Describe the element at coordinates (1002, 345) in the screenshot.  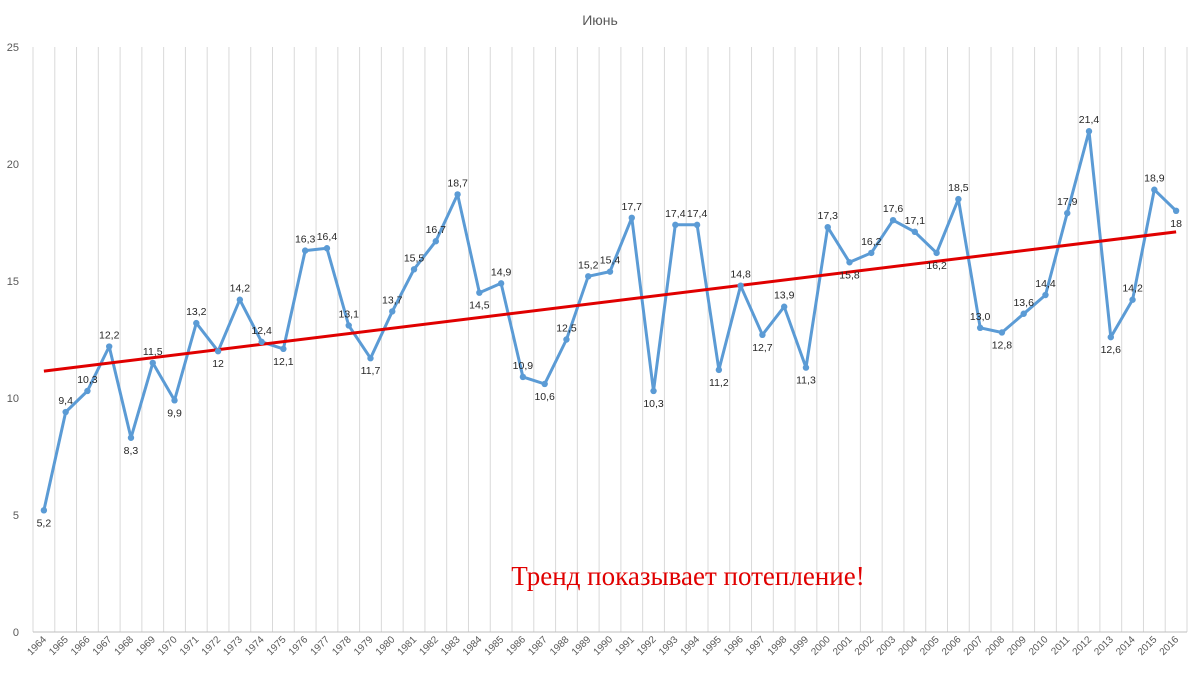
I see `data-label: 12,8` at that location.